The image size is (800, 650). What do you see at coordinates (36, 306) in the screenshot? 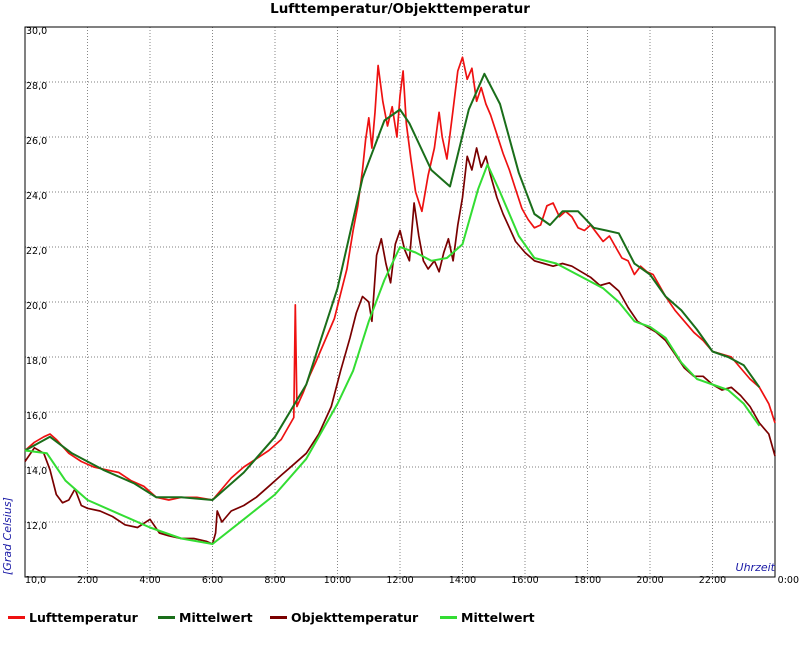
I see `y-tick-label: 20,0` at bounding box center [36, 306].